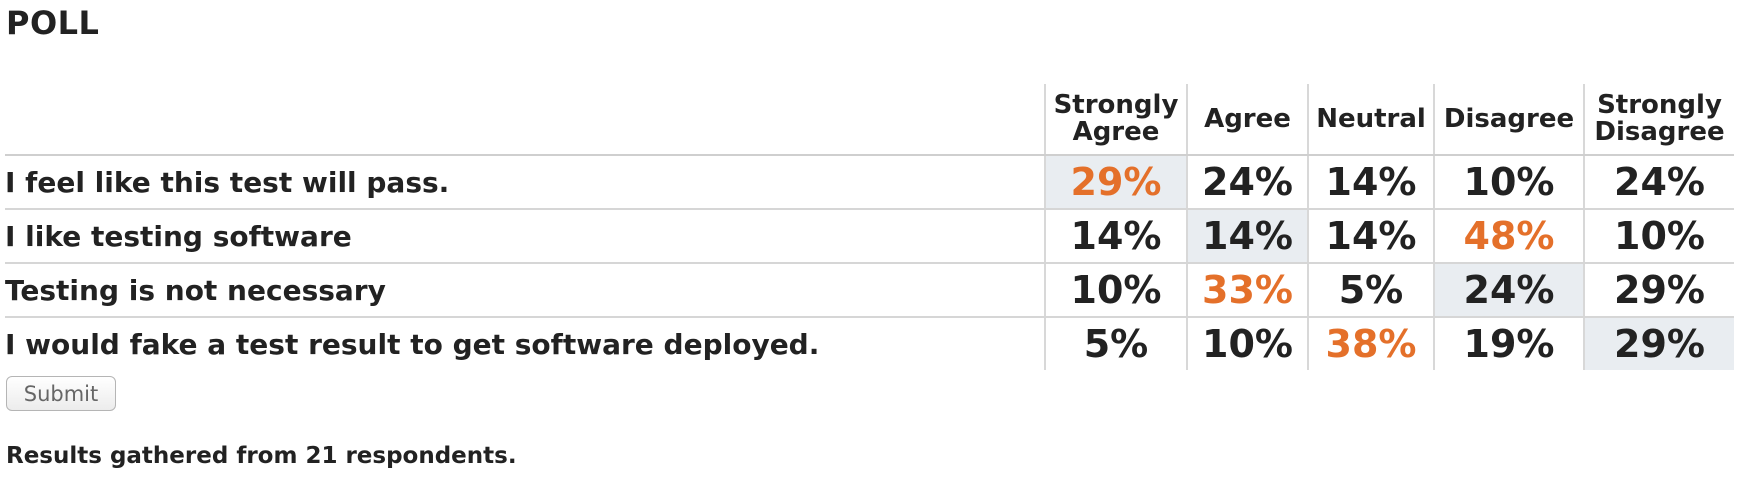  What do you see at coordinates (53, 23) in the screenshot?
I see `poll-title: POLL` at bounding box center [53, 23].